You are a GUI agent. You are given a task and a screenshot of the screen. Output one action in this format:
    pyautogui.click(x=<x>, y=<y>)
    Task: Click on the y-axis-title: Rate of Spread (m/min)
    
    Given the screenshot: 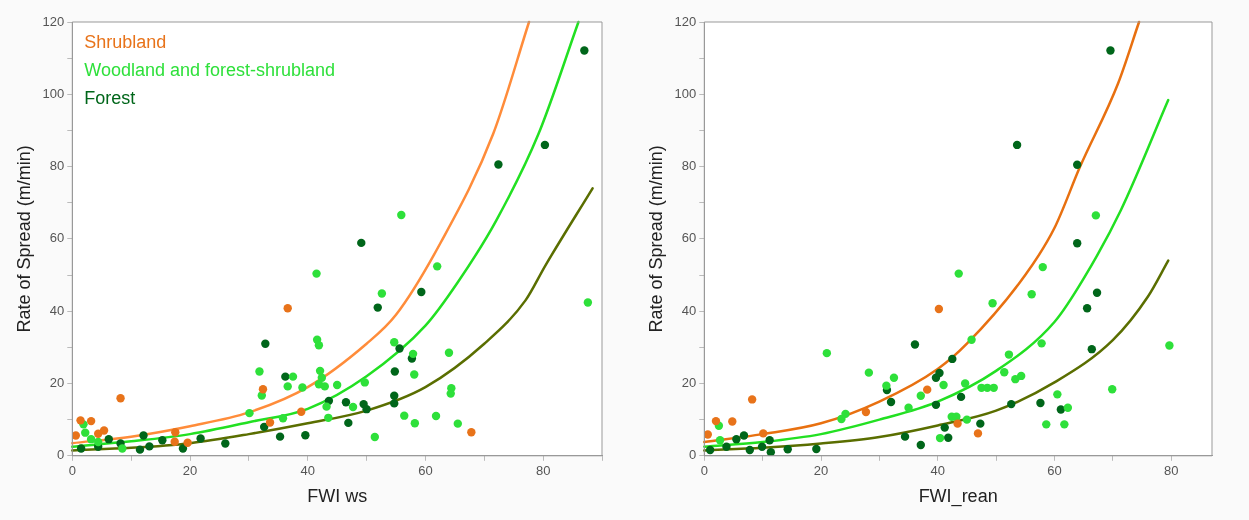 What is the action you would take?
    pyautogui.click(x=23, y=239)
    